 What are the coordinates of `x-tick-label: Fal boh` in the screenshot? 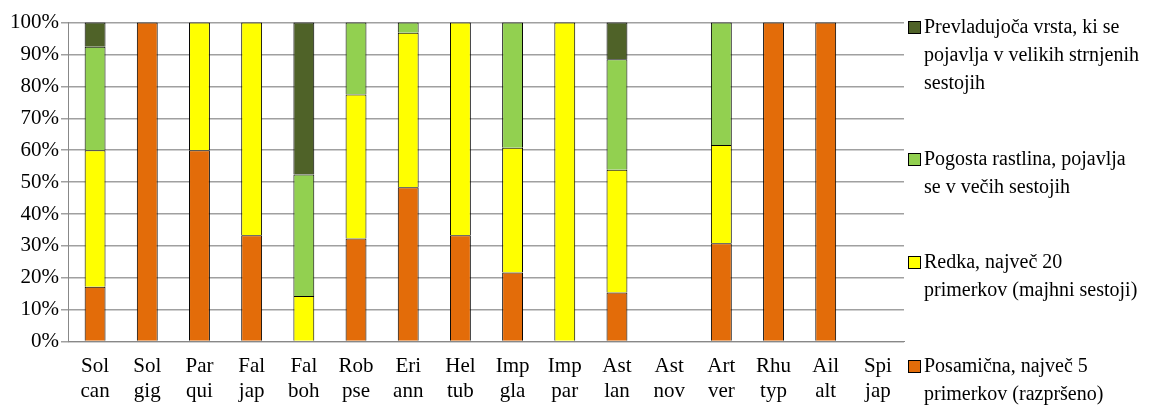 It's located at (304, 377).